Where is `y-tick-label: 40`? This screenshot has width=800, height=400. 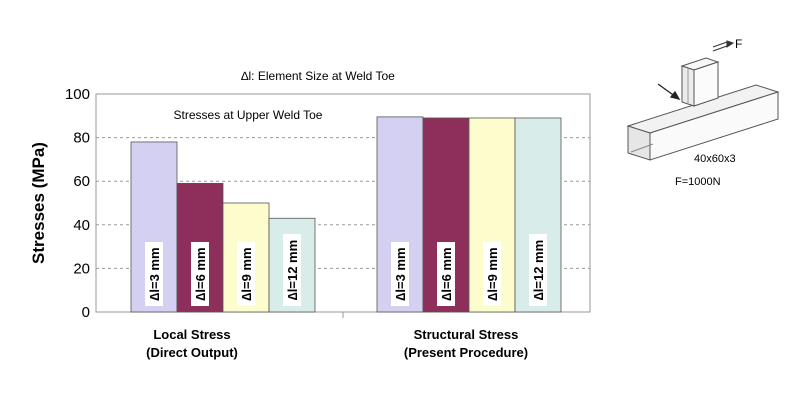 y-tick-label: 40 is located at coordinates (81, 225).